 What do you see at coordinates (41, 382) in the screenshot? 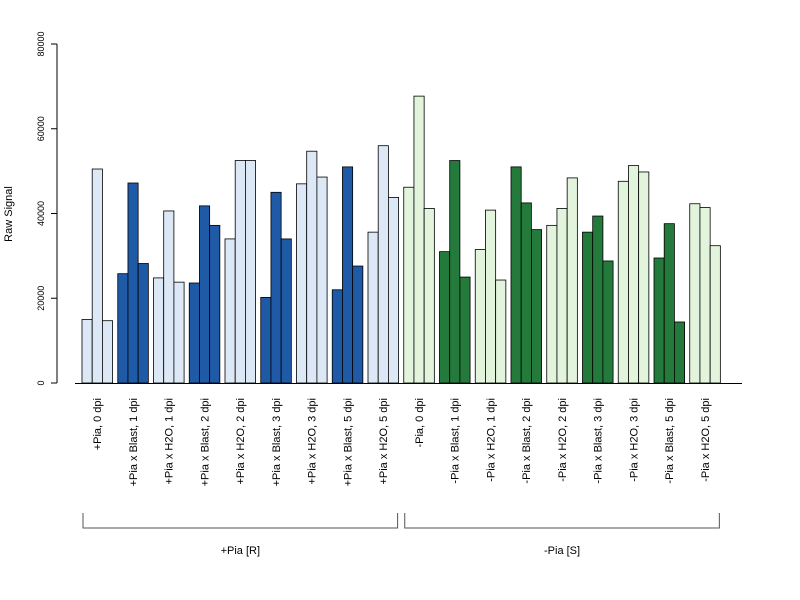
I see `y-tick-label: 0` at bounding box center [41, 382].